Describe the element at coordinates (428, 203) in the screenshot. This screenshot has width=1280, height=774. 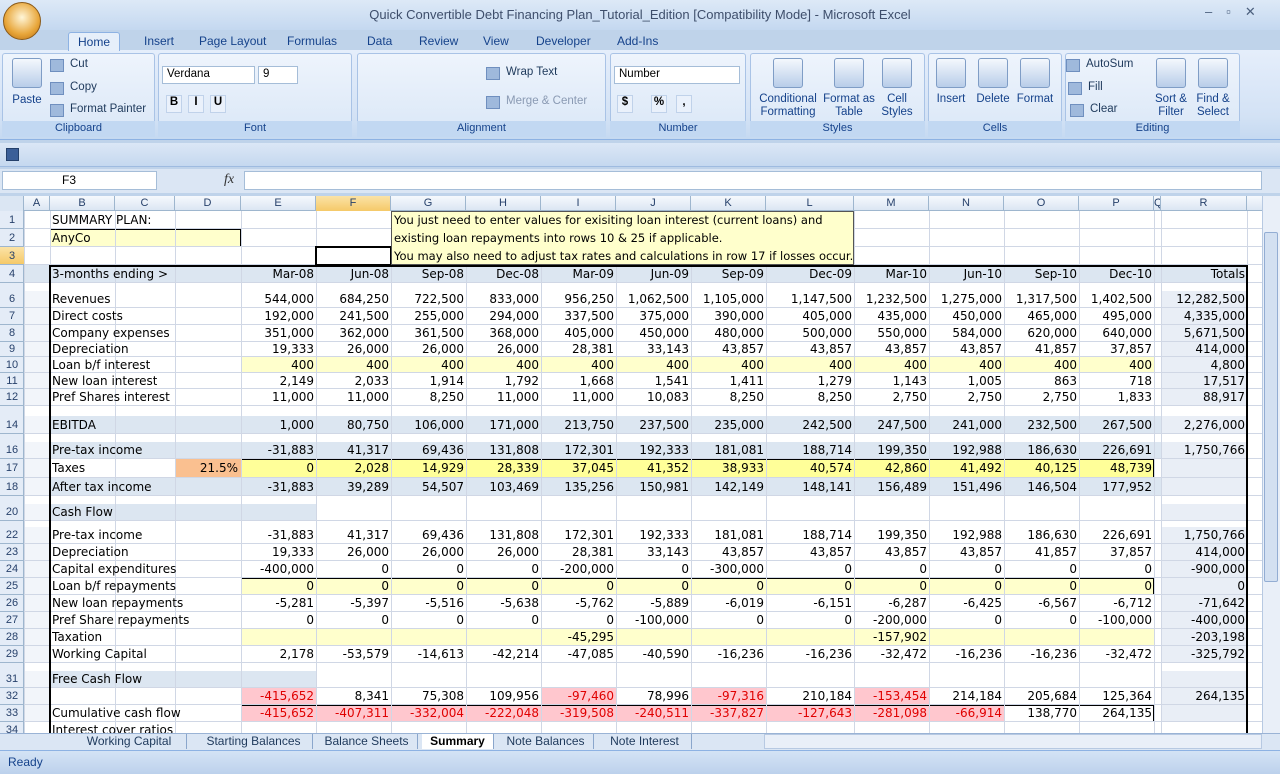
I see `column-header: G` at that location.